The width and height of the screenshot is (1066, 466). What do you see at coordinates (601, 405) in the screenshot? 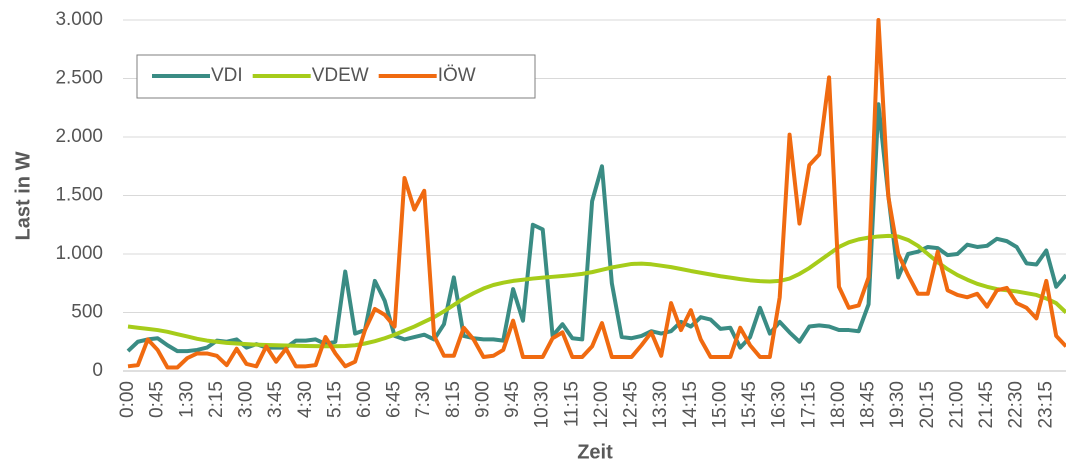
I see `x-tick-label: 12:00` at bounding box center [601, 405].